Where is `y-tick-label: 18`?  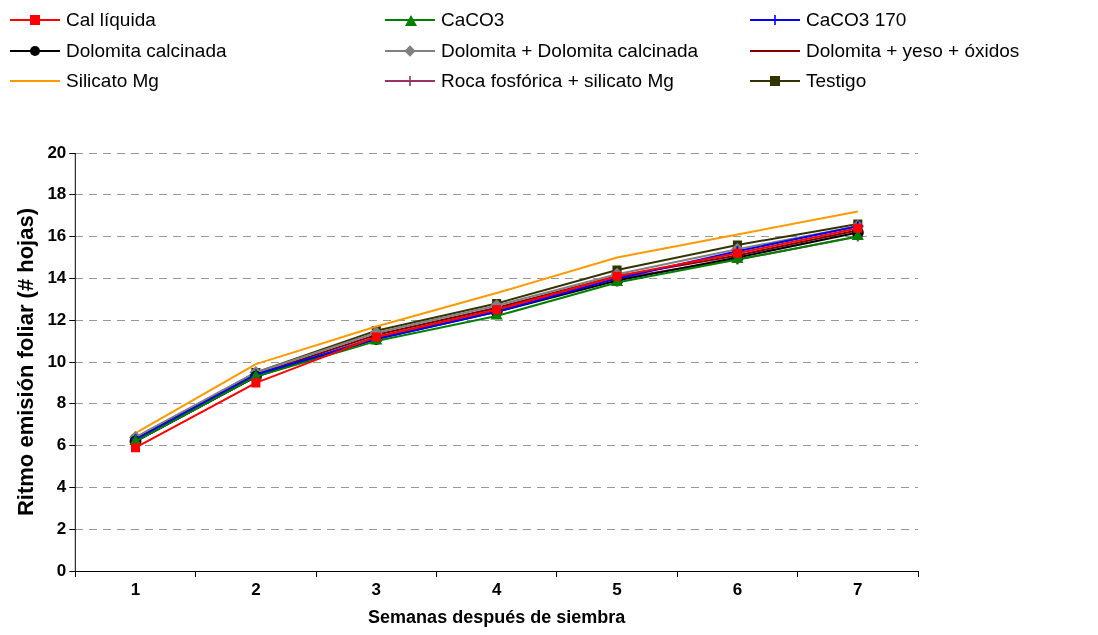 y-tick-label: 18 is located at coordinates (57, 194).